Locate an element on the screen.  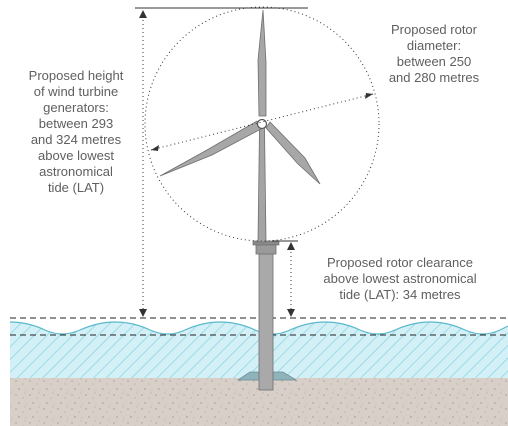
rotor-clearance-label-line: Proposed rotor clearance is located at coordinates (400, 262).